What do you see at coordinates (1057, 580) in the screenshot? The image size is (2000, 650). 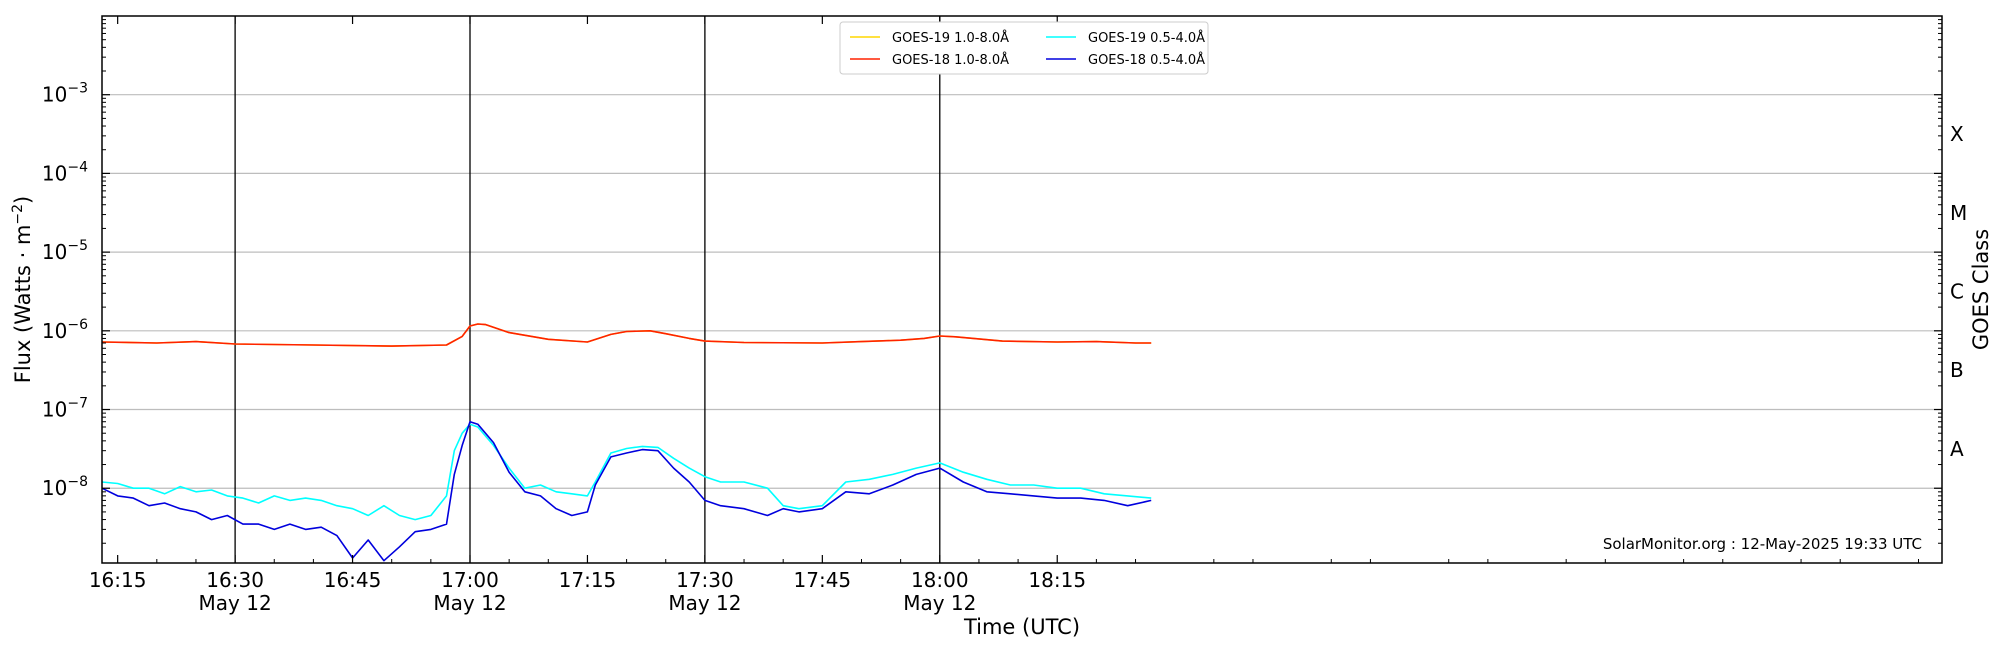 I see `x-tick-label: 18:15` at bounding box center [1057, 580].